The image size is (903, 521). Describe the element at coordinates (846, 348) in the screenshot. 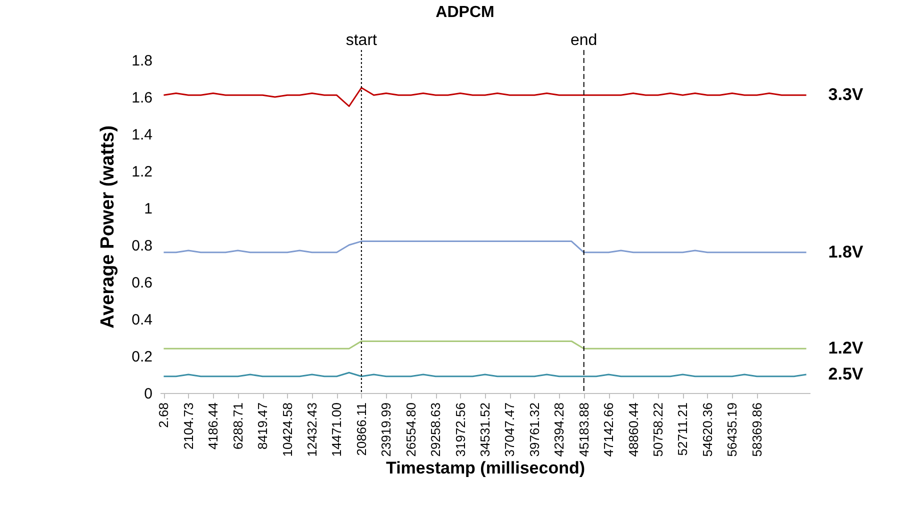

I see `series-label: 1.2V` at that location.